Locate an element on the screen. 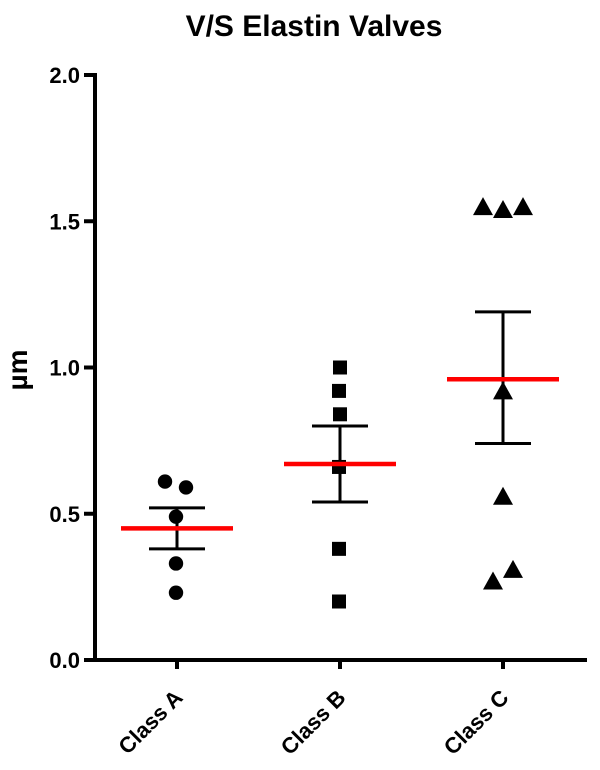 The height and width of the screenshot is (770, 600). y-tick-label: 1.5 is located at coordinates (64, 221).